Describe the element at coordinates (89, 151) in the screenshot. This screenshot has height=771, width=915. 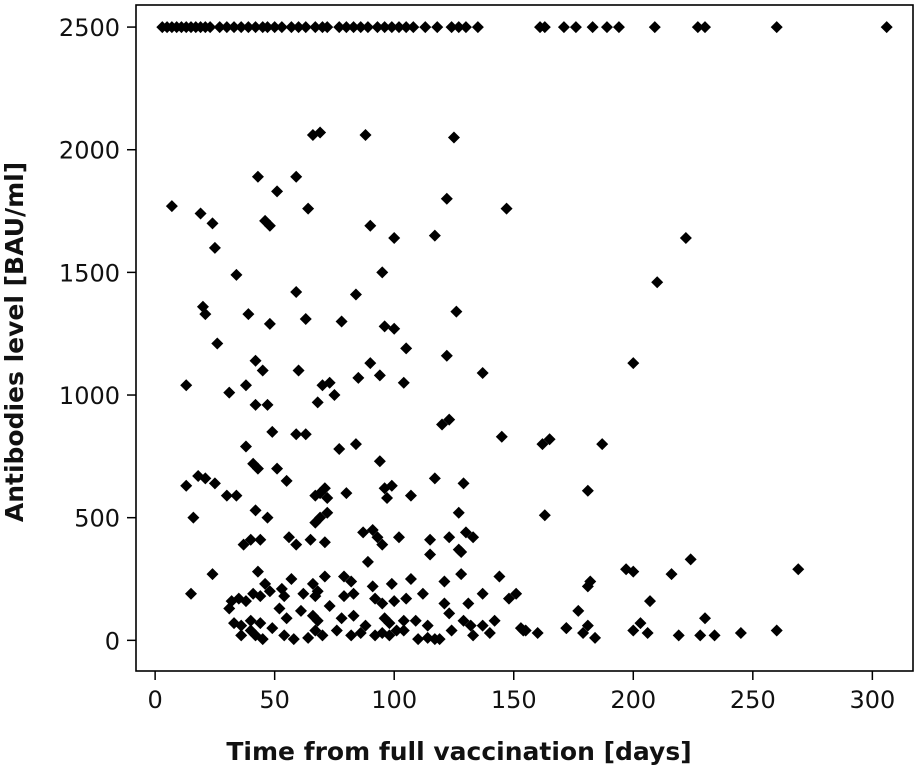
I see `y-tick-label: 2000` at that location.